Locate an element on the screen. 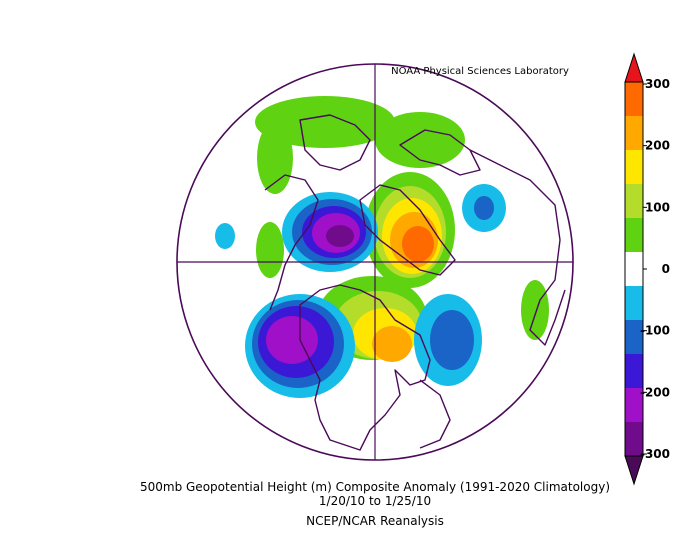 This screenshot has width=700, height=542. colorbar-tick-label: -200 is located at coordinates (655, 392).